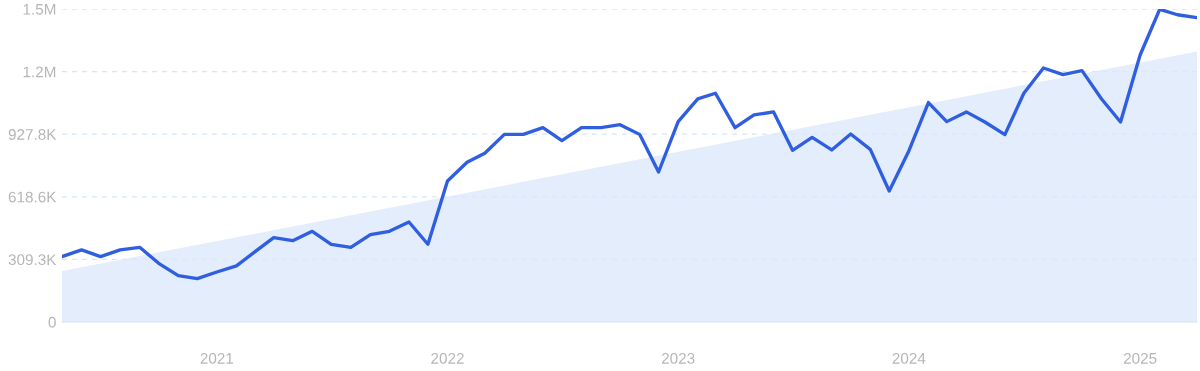 The height and width of the screenshot is (371, 1200). I want to click on y-tick-label: 1.5M, so click(39, 9).